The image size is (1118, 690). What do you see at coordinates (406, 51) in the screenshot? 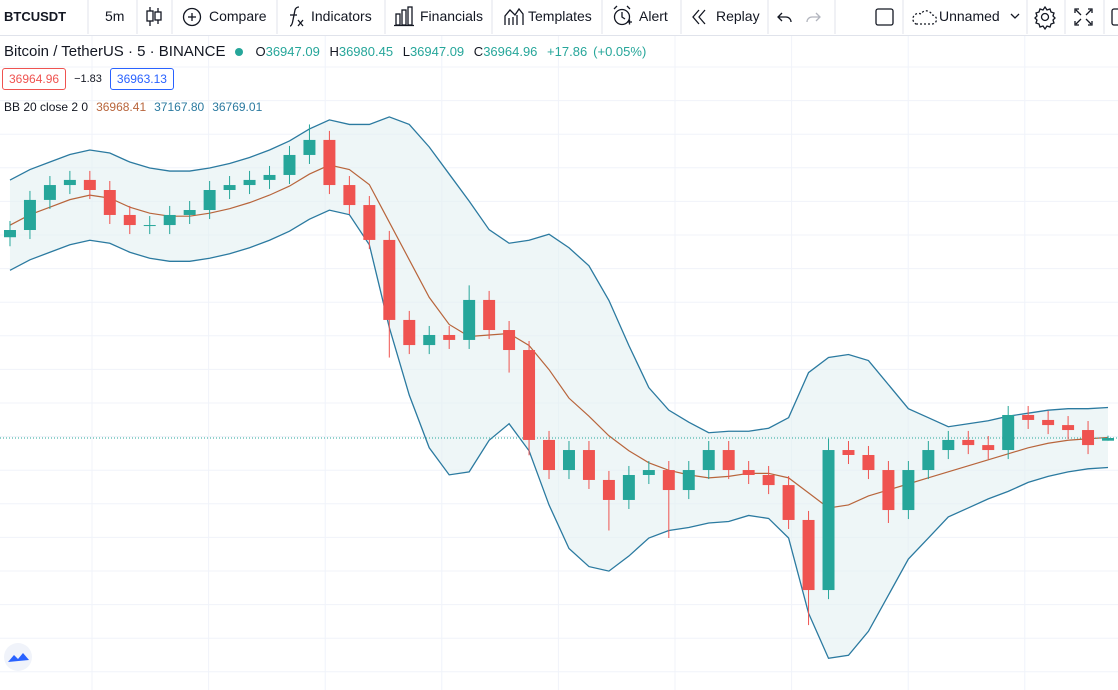
I see `low-label: L` at bounding box center [406, 51].